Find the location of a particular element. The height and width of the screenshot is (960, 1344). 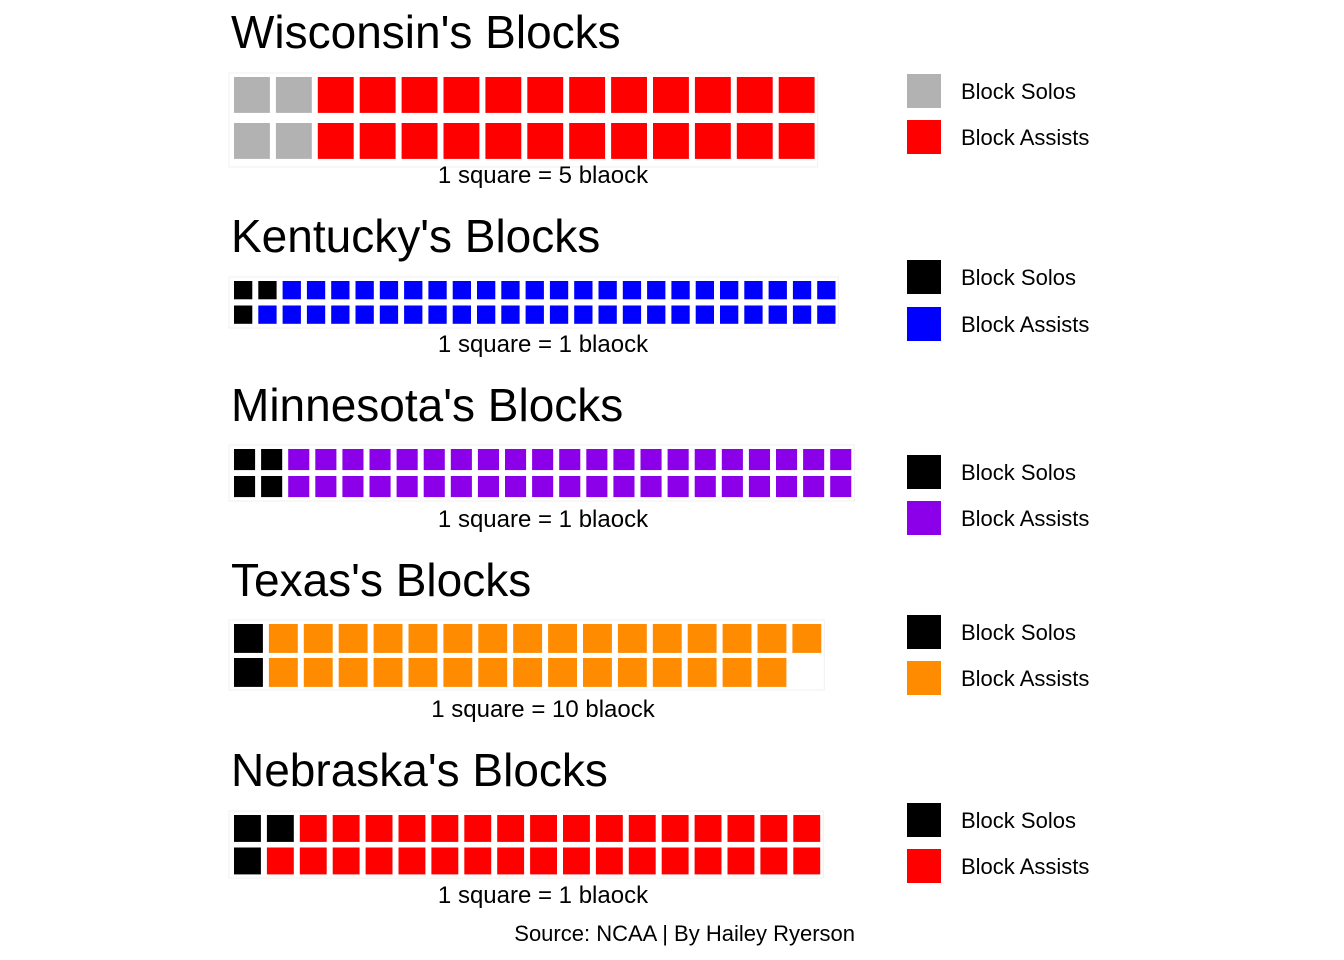

legend-label-block-solos: Block Solos is located at coordinates (1018, 820).